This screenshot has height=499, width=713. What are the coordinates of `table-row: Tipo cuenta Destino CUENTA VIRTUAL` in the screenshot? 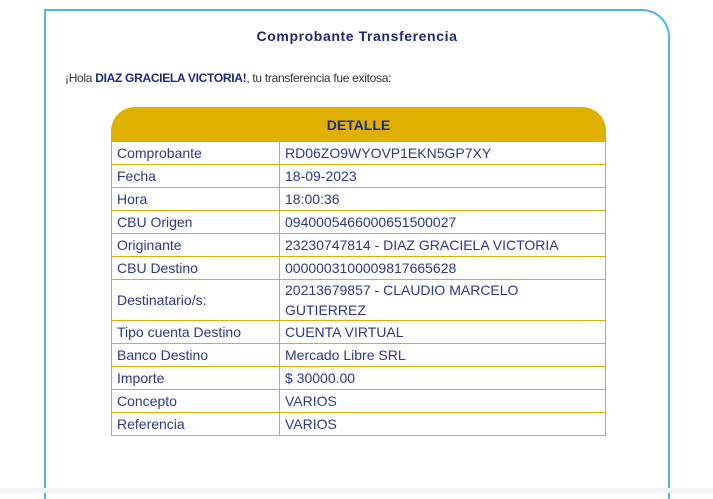 It's located at (358, 332).